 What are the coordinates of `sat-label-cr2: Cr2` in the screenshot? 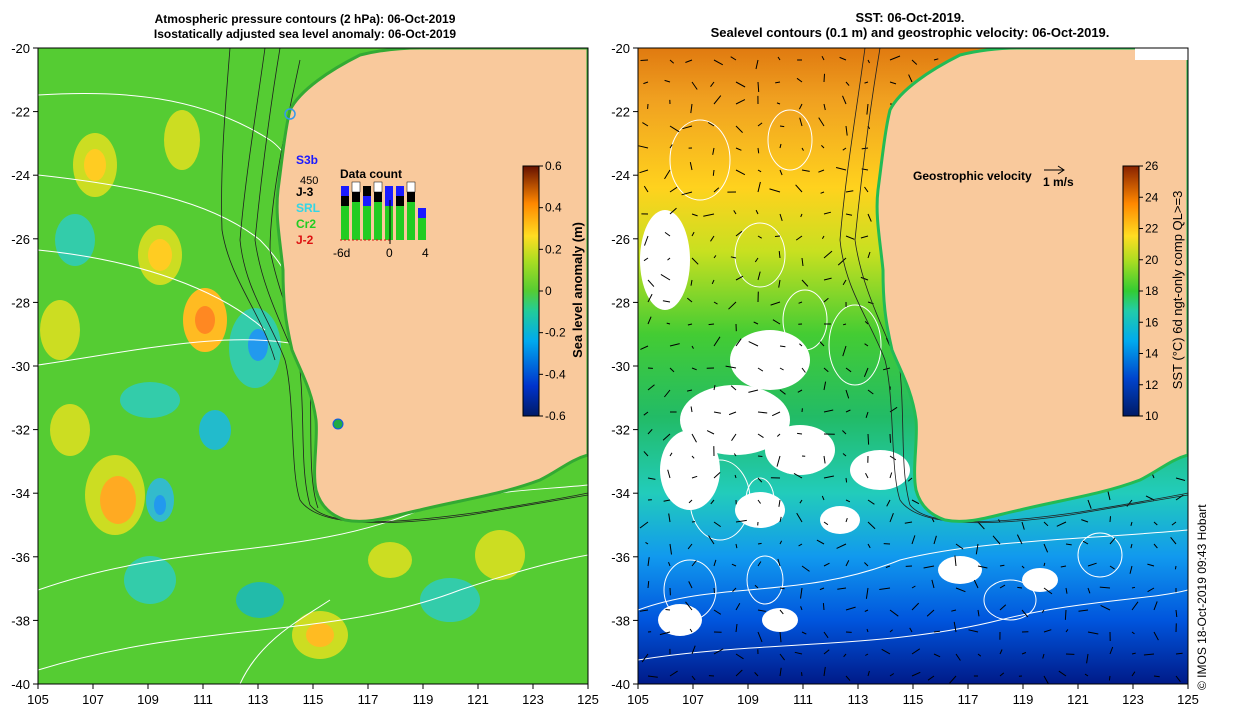 It's located at (306, 224).